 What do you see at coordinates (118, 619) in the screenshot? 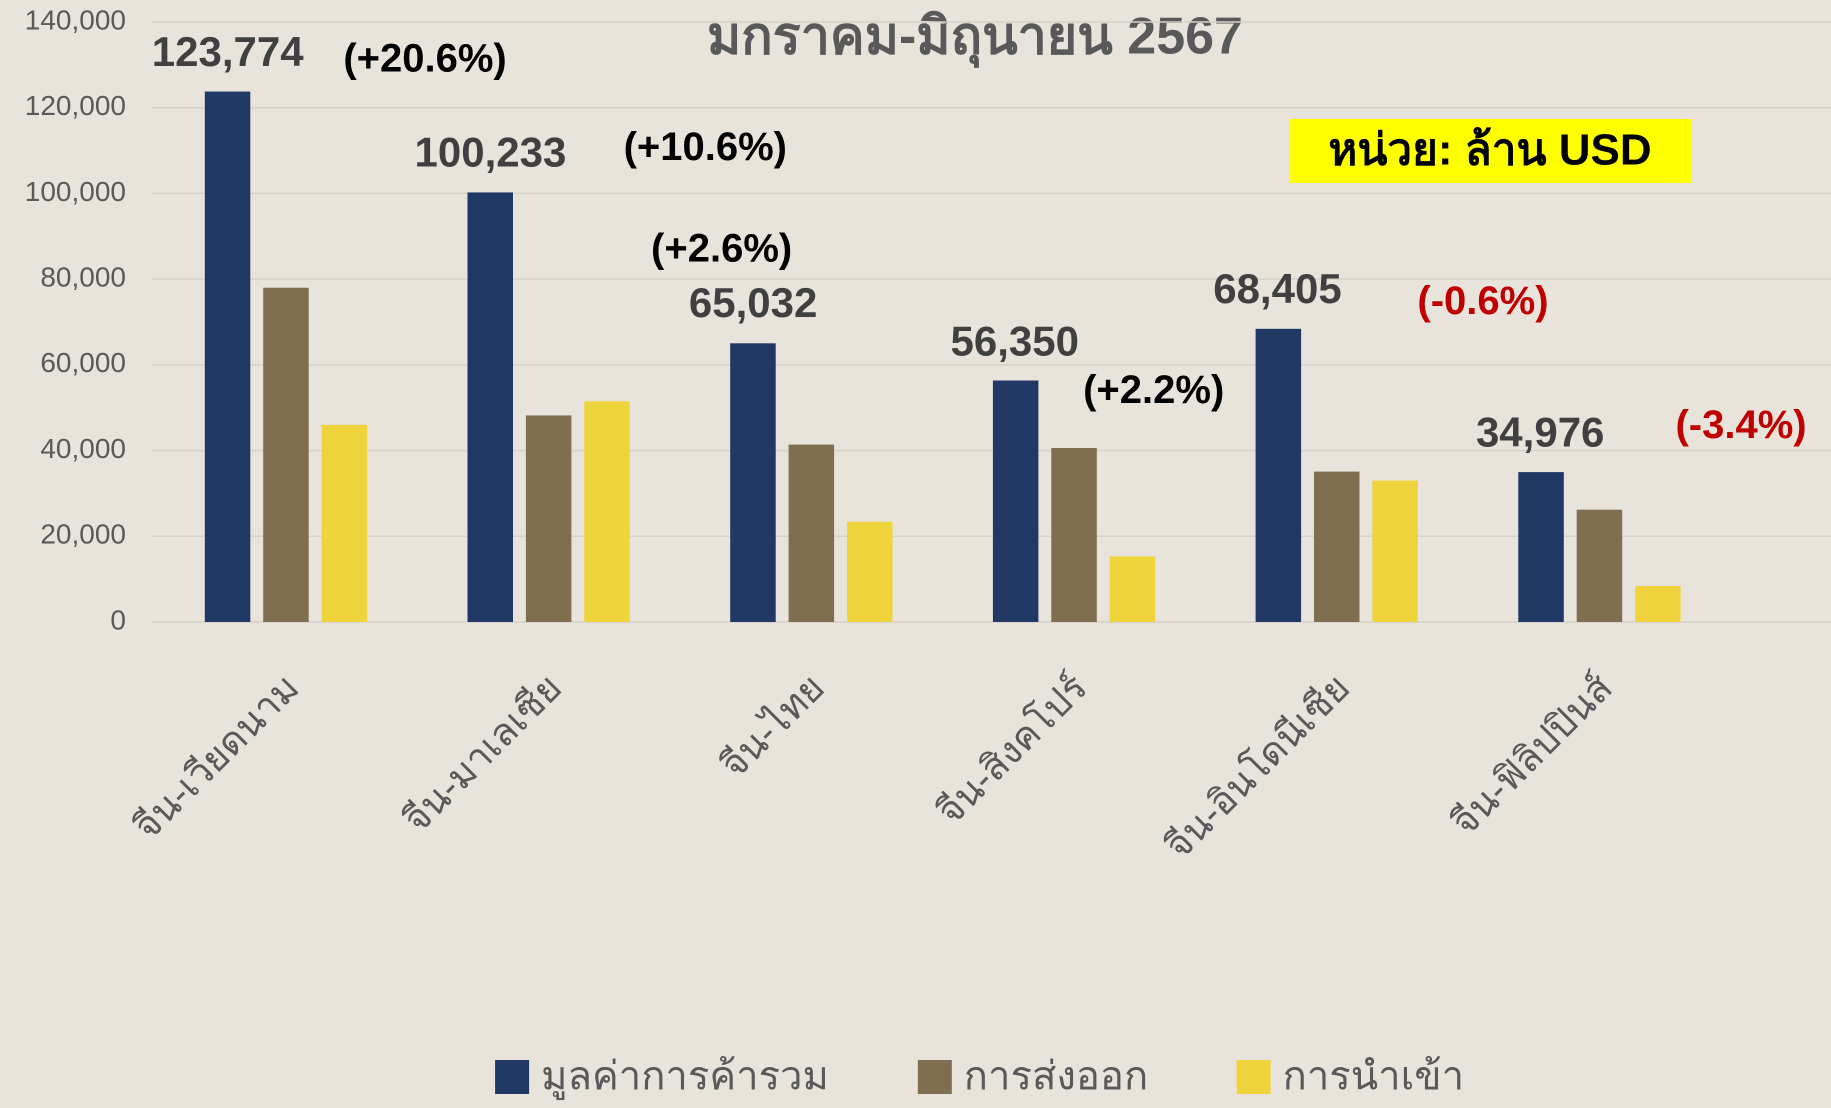
I see `y-tick-label: 0` at bounding box center [118, 619].